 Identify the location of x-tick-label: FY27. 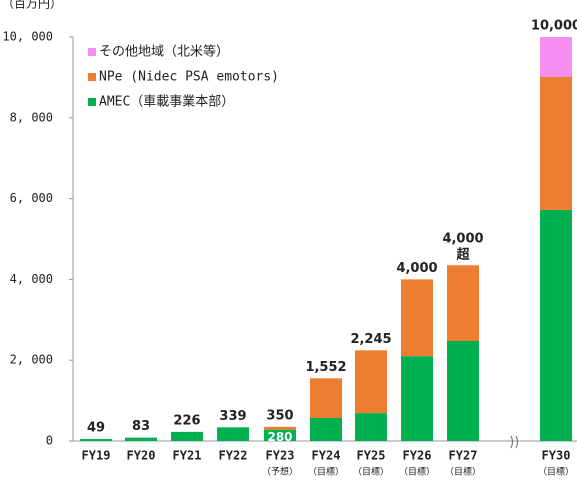
(463, 456).